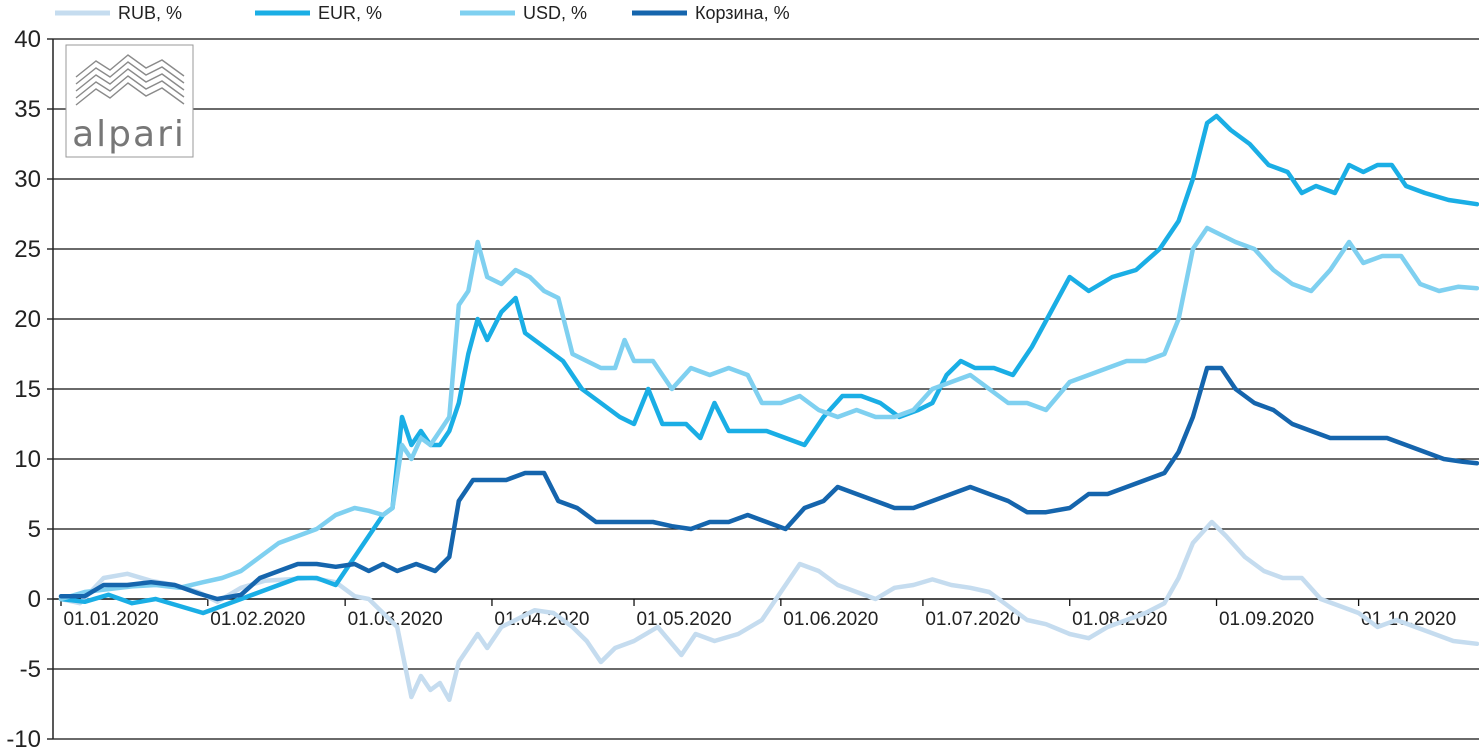 Image resolution: width=1479 pixels, height=750 pixels. I want to click on x-tick-label: 01.09.2020, so click(1266, 619).